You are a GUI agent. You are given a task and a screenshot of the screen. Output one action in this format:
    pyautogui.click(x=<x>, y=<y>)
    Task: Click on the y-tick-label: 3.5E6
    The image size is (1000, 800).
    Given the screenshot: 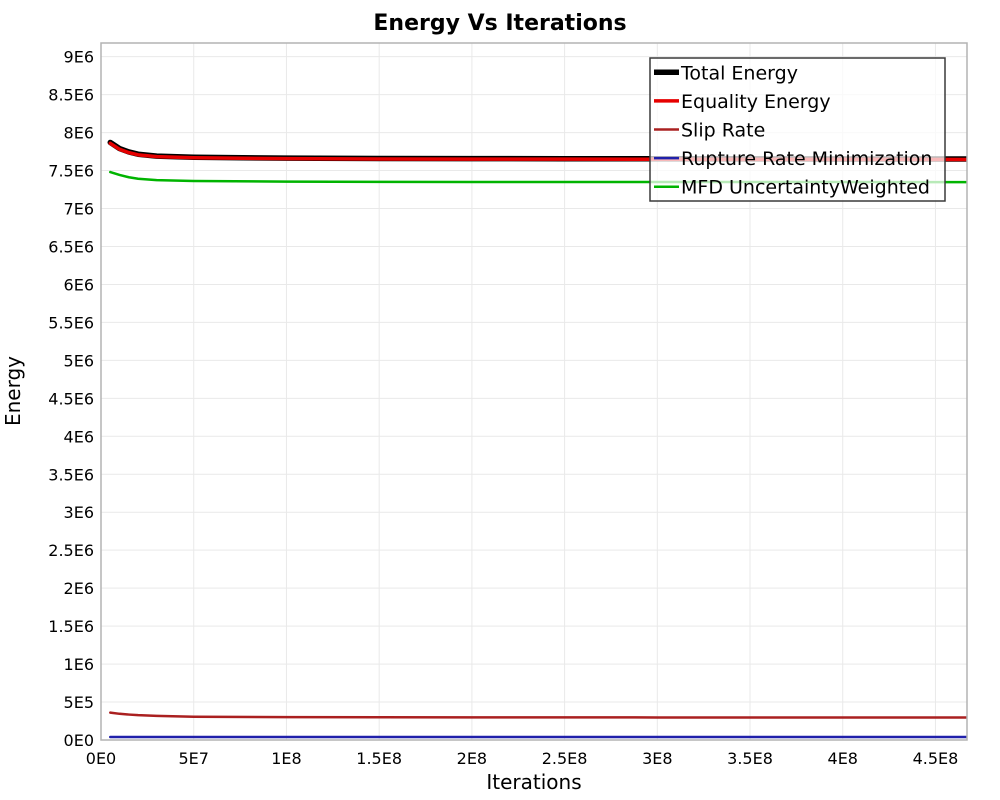 What is the action you would take?
    pyautogui.click(x=71, y=474)
    